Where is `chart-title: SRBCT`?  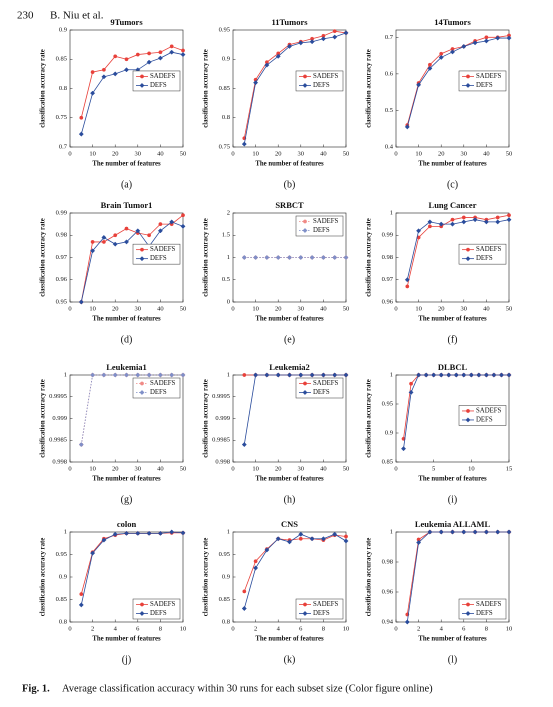
chart-title: SRBCT is located at coordinates (289, 205).